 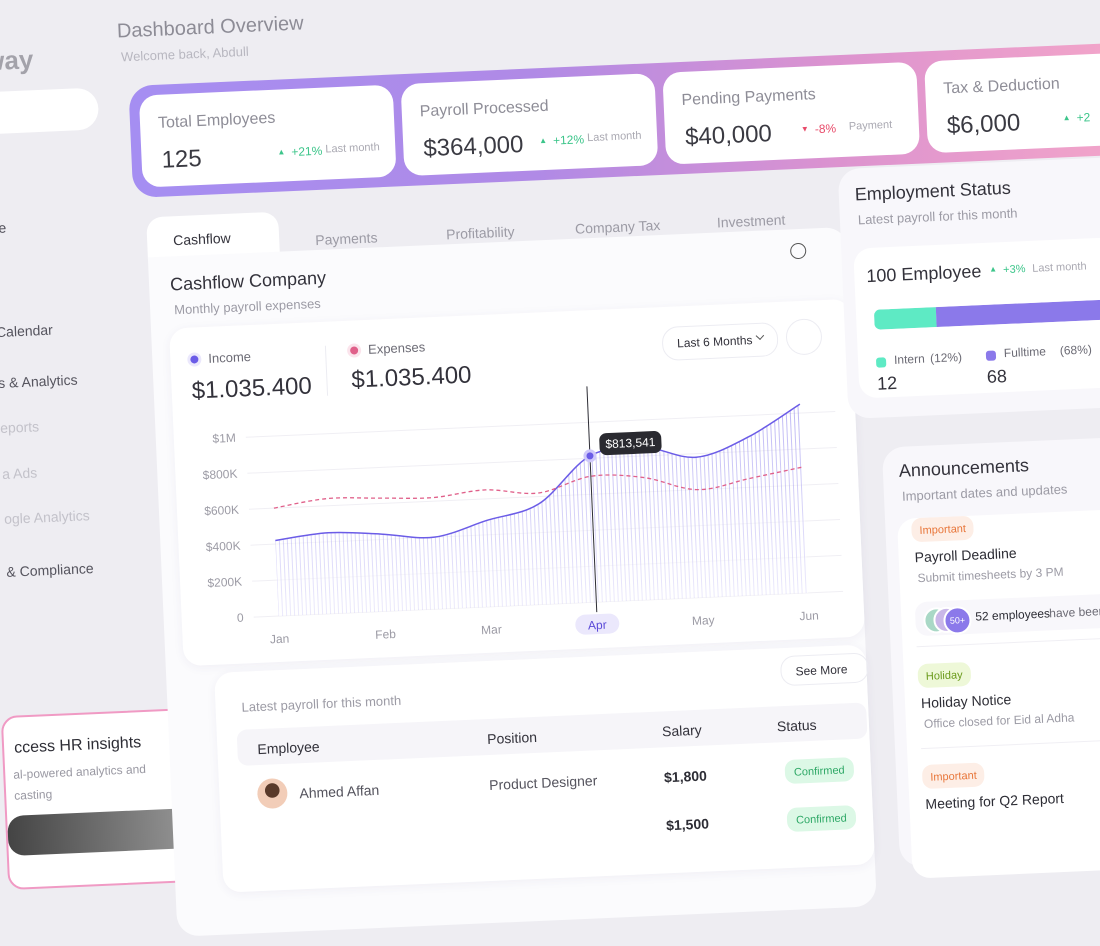 What do you see at coordinates (944, 676) in the screenshot?
I see `tag-label: Holiday` at bounding box center [944, 676].